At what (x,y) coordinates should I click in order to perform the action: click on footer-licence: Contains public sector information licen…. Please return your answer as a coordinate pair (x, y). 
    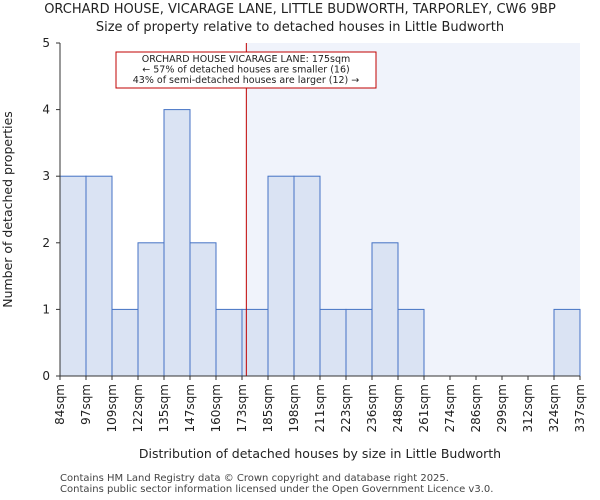
    Looking at the image, I should click on (277, 489).